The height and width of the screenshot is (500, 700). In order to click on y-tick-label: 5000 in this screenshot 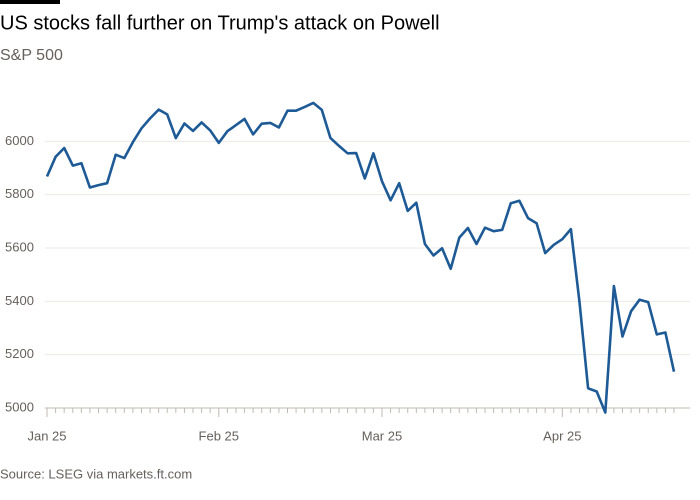, I will do `click(19, 406)`.